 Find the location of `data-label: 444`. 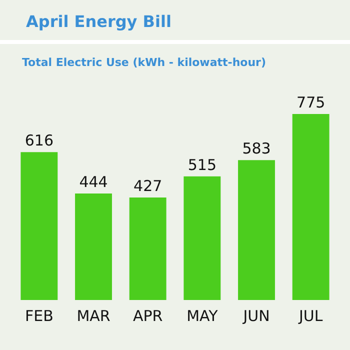

data-label: 444 is located at coordinates (93, 181).